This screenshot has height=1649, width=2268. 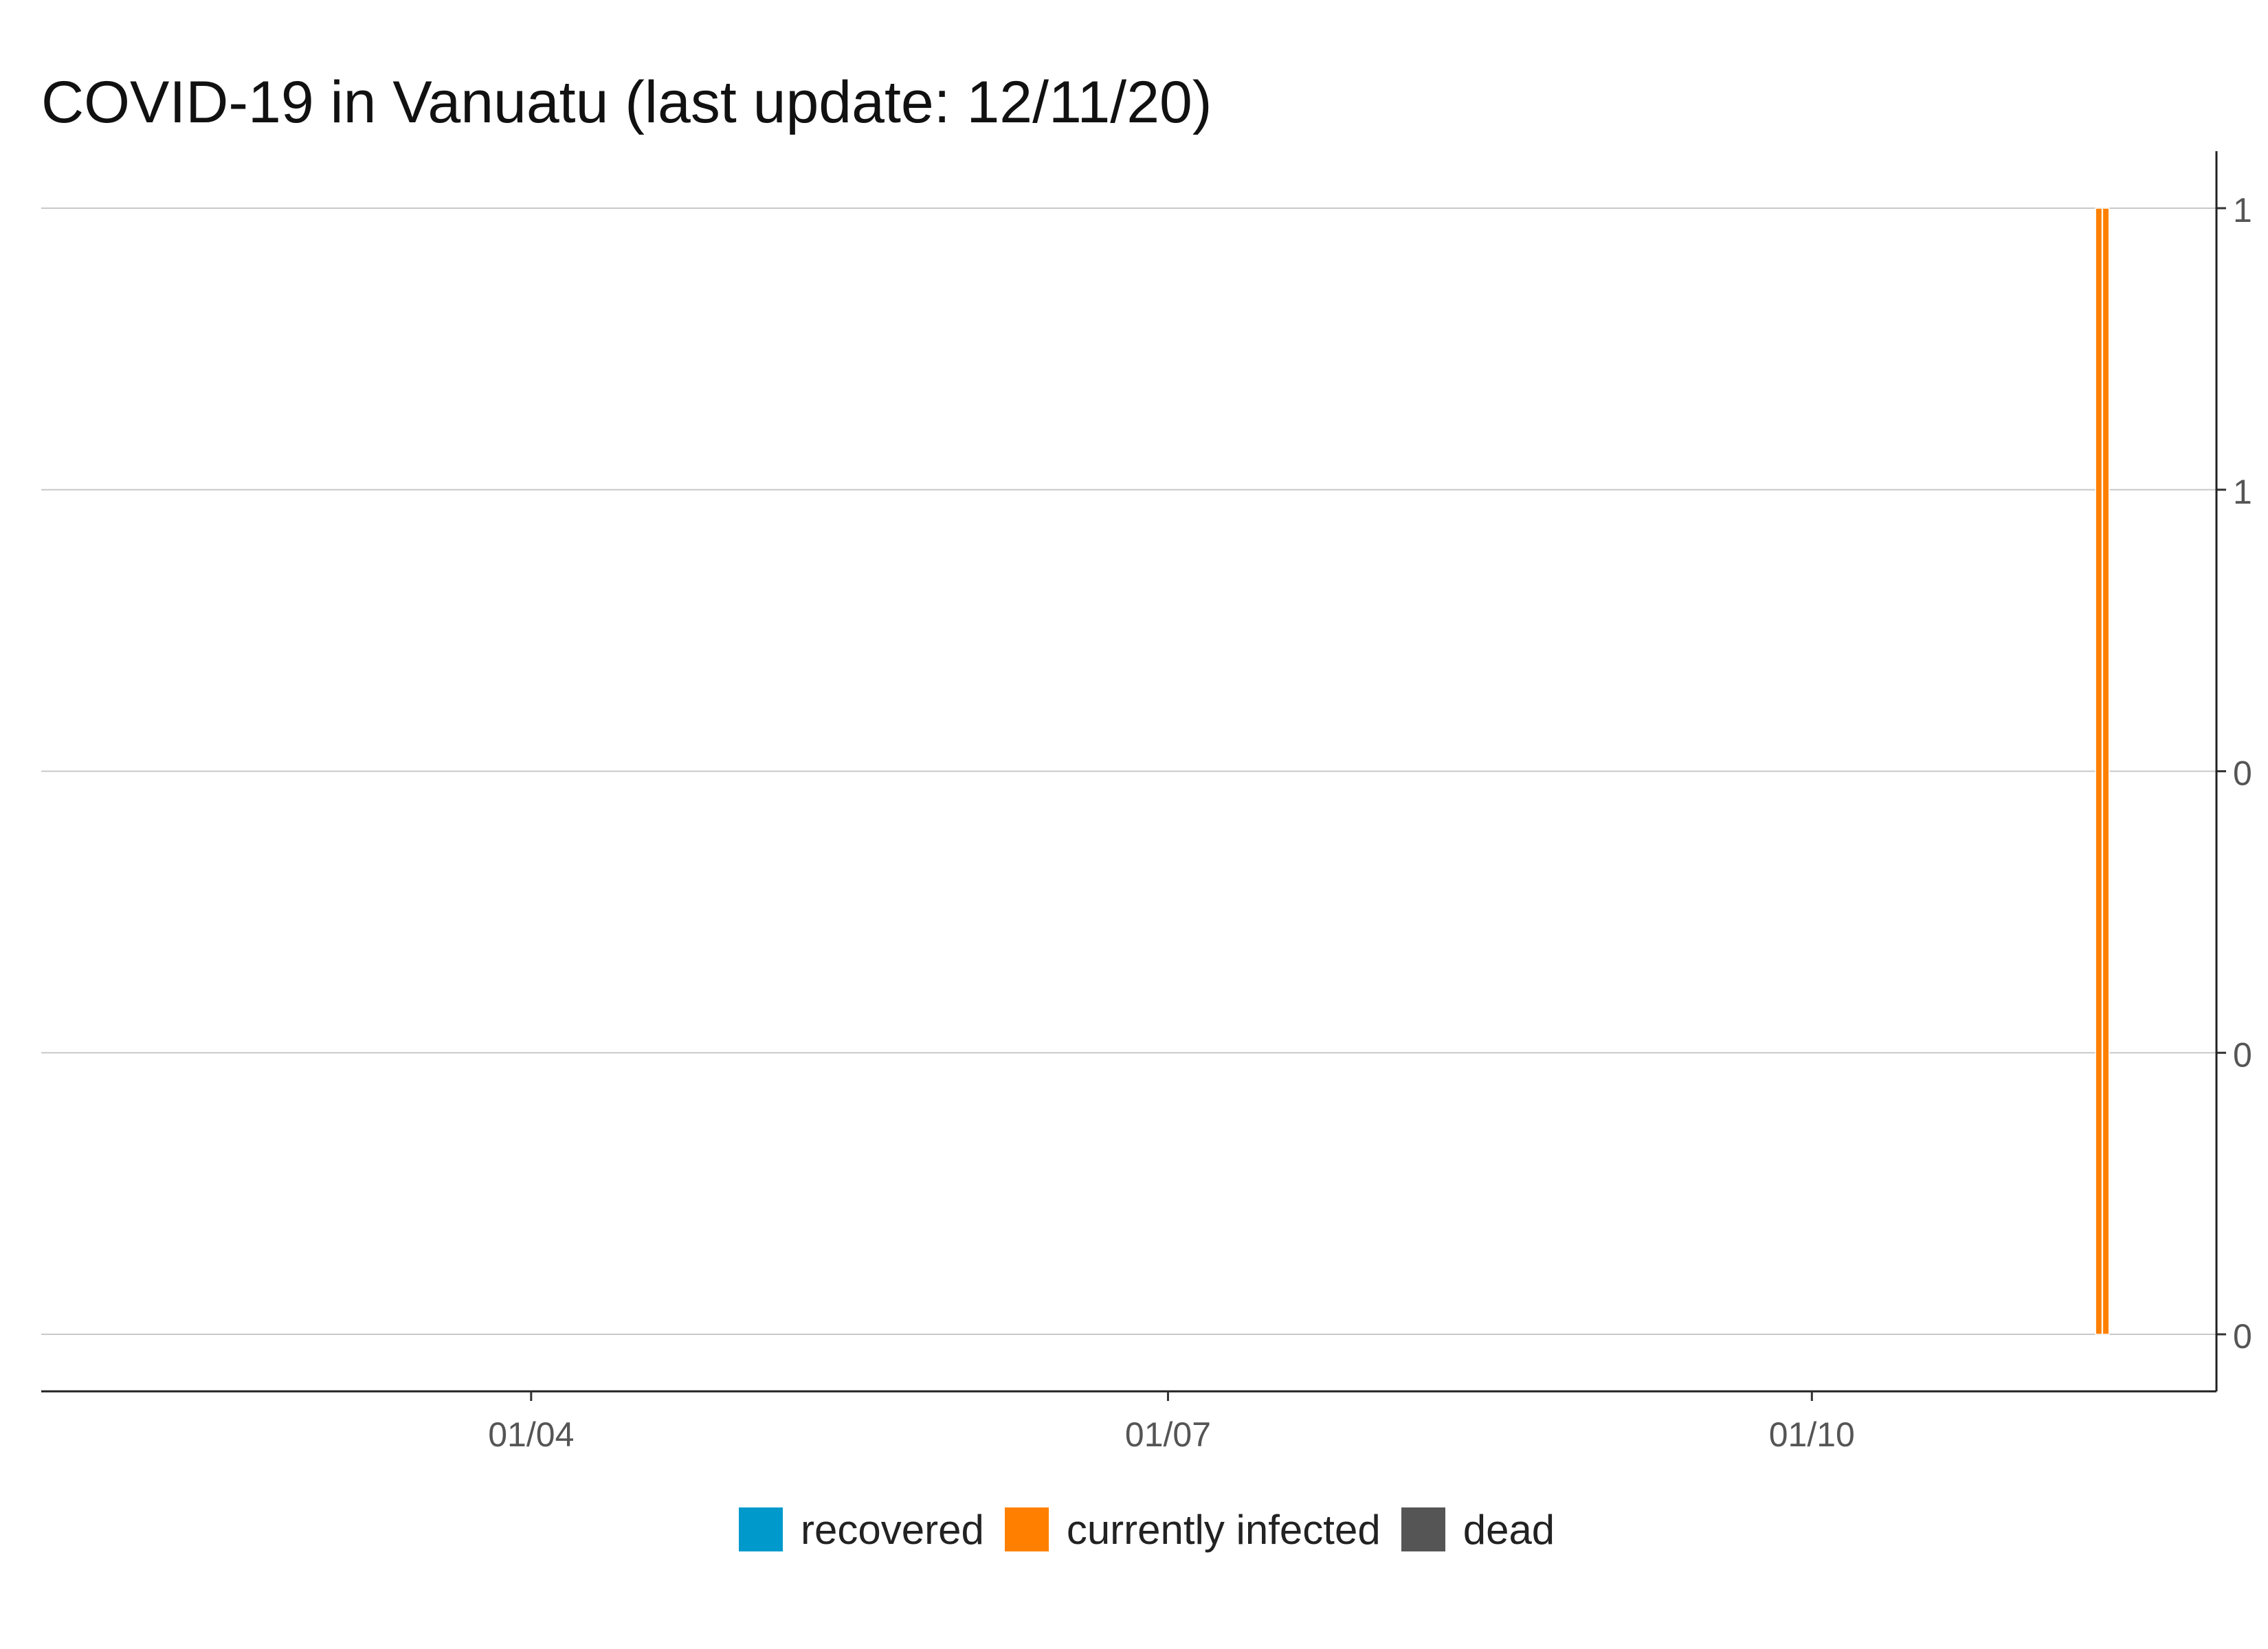 I want to click on legend-item-currently-infected: currently infected, so click(x=1192, y=1529).